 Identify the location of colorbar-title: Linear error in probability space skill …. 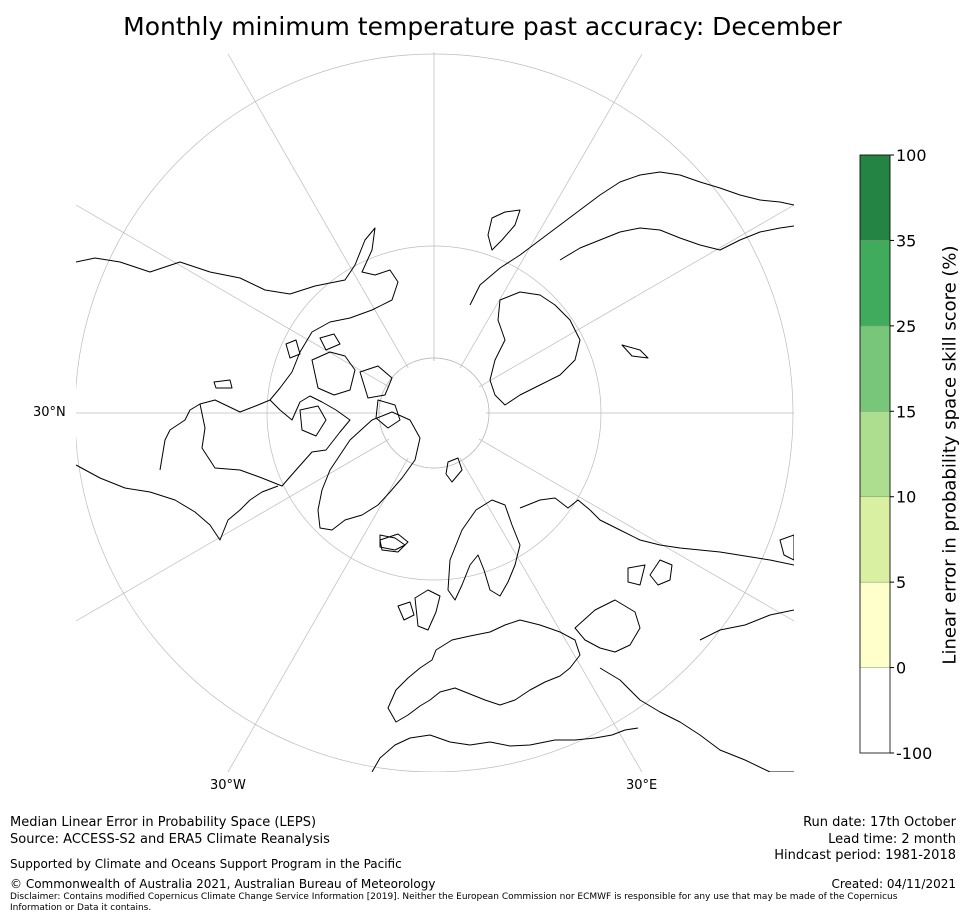
(950, 455).